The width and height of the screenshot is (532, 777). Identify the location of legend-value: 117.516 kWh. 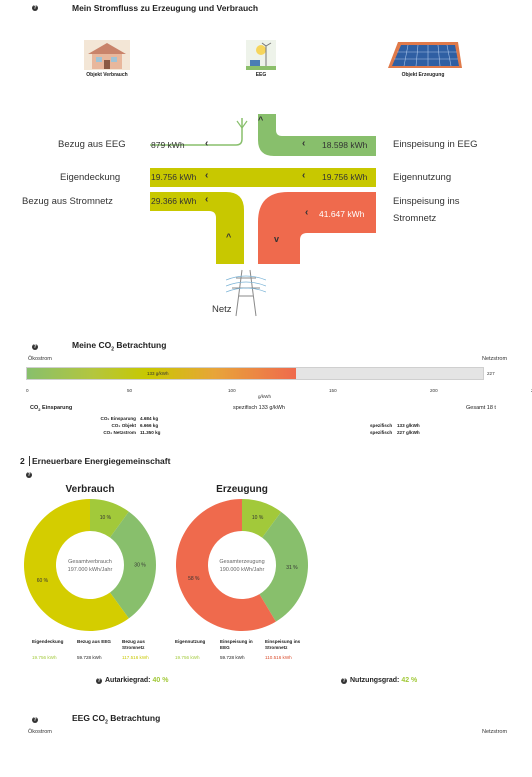
(135, 657).